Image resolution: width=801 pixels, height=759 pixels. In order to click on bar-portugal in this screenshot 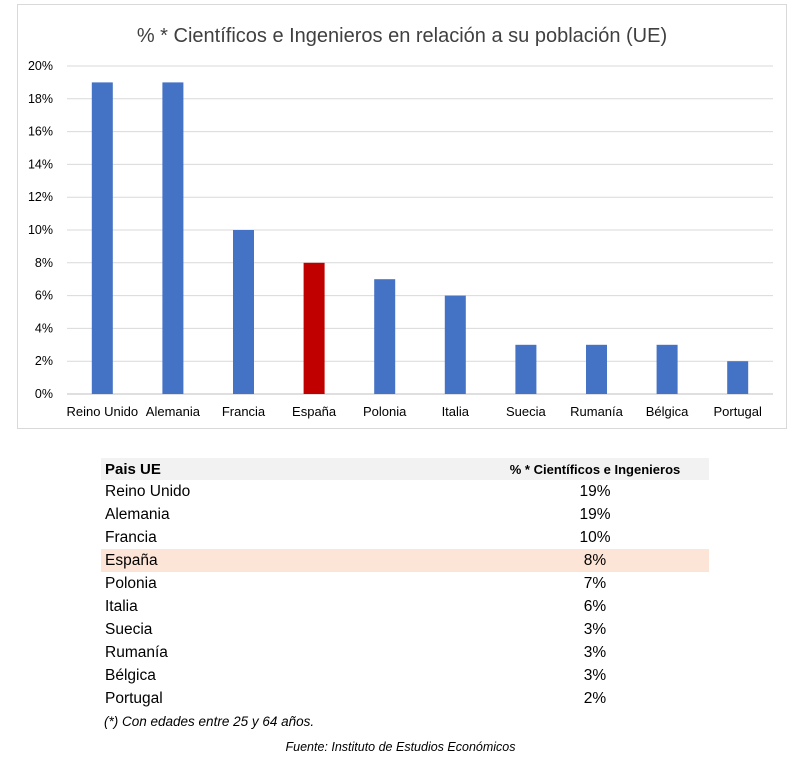, I will do `click(738, 377)`.